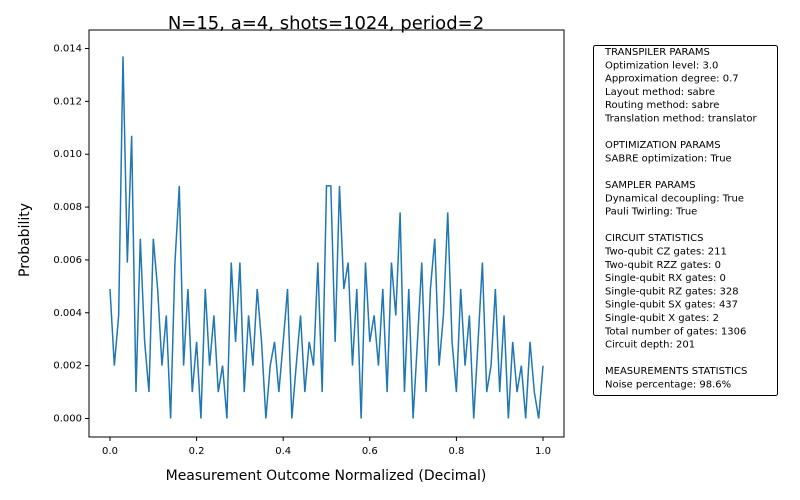 This screenshot has width=800, height=500. What do you see at coordinates (654, 238) in the screenshot?
I see `info-heading: CIRCUIT STATISTICS` at bounding box center [654, 238].